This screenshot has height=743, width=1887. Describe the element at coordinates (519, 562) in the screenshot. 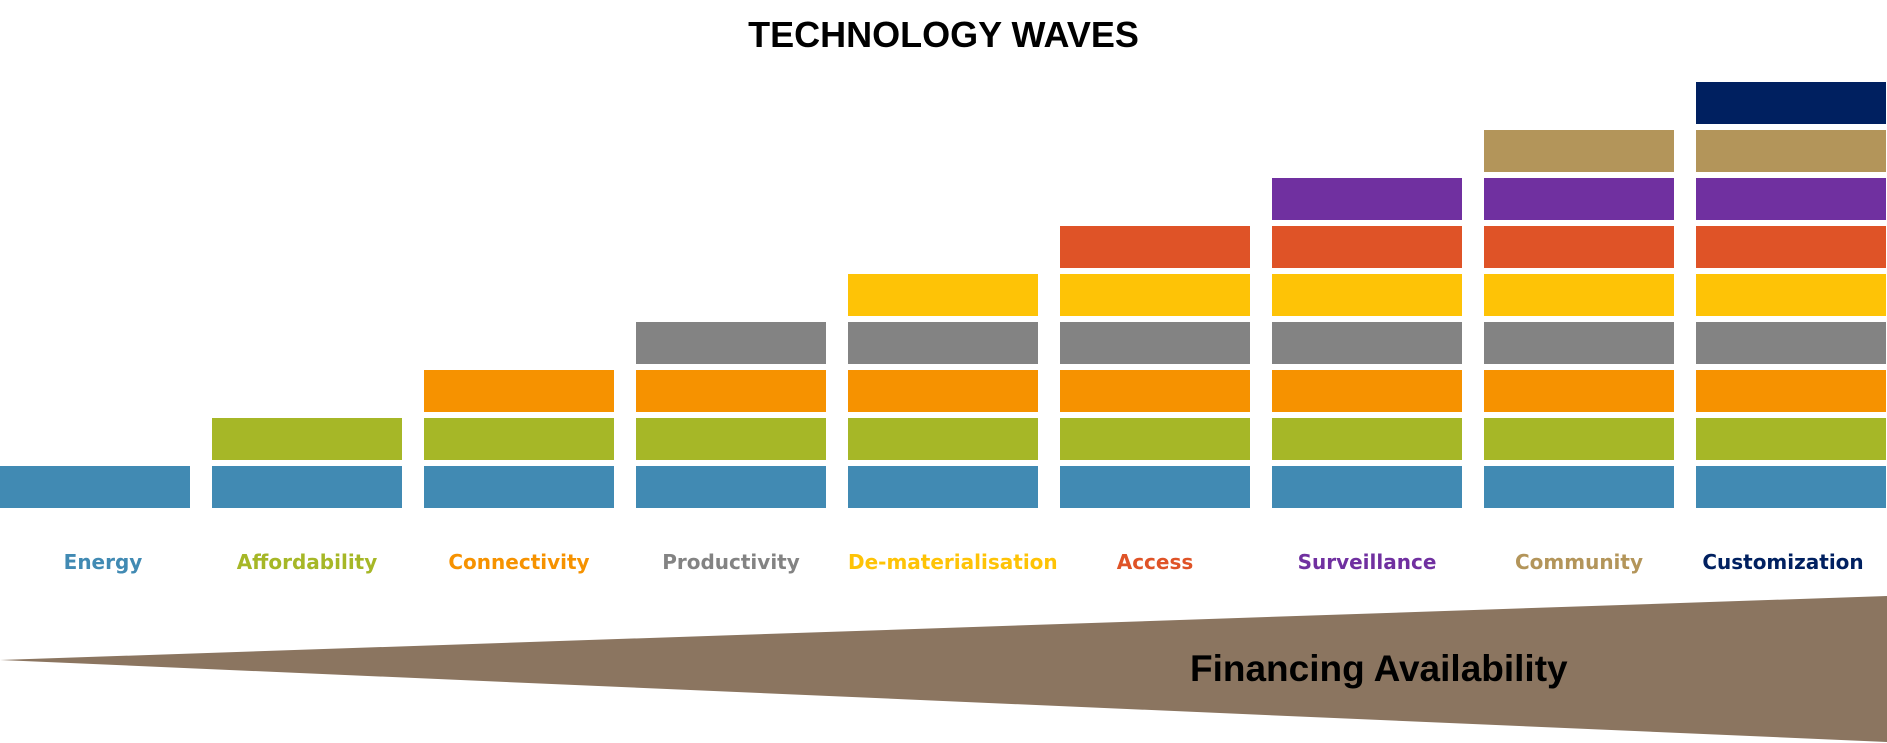

I see `wave-label: Connectivity` at that location.